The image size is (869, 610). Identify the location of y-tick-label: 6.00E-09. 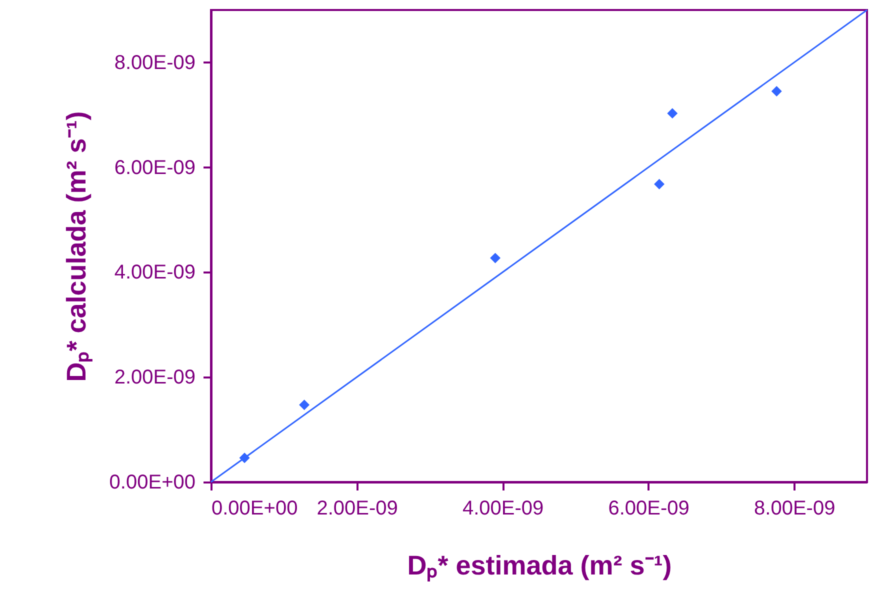
(155, 167).